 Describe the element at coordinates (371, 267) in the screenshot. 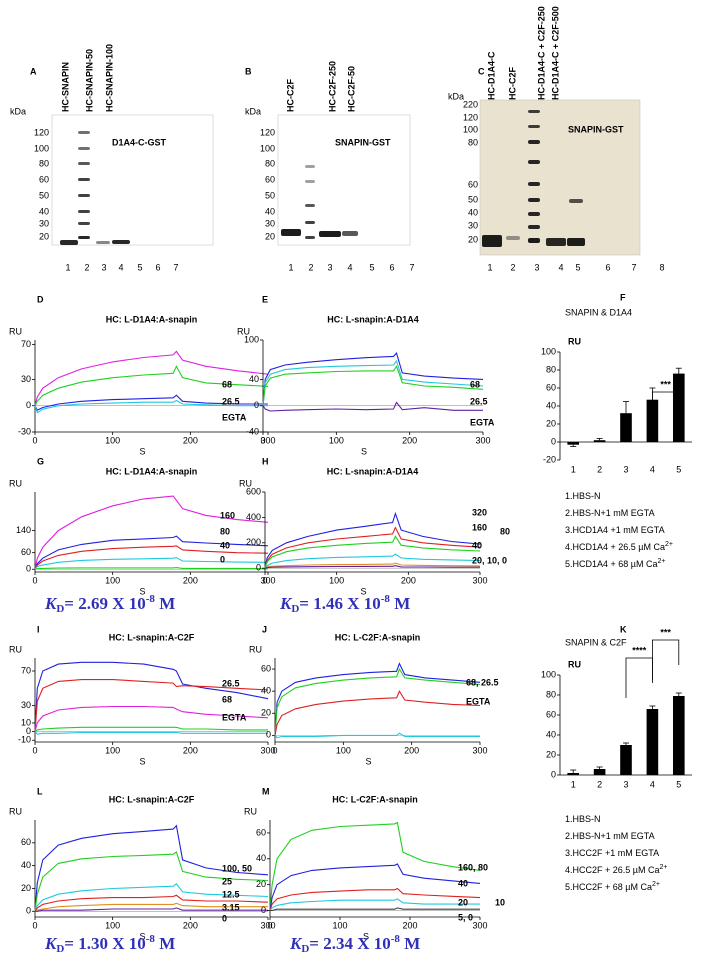

I see `lane-number: 5` at that location.